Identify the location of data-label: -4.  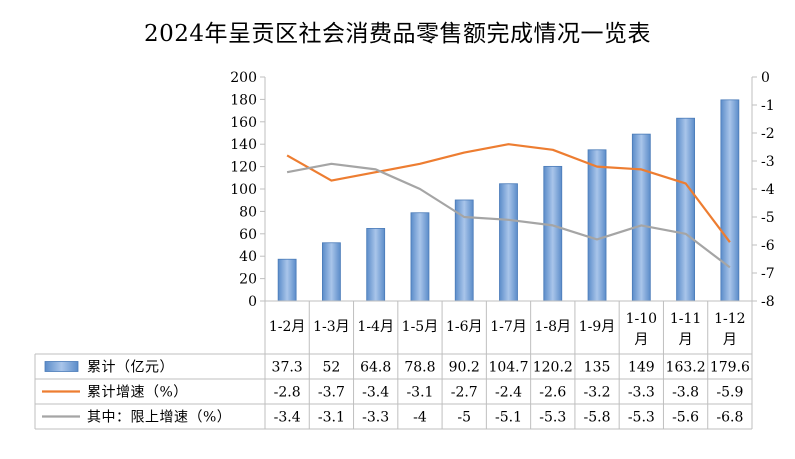
(420, 418).